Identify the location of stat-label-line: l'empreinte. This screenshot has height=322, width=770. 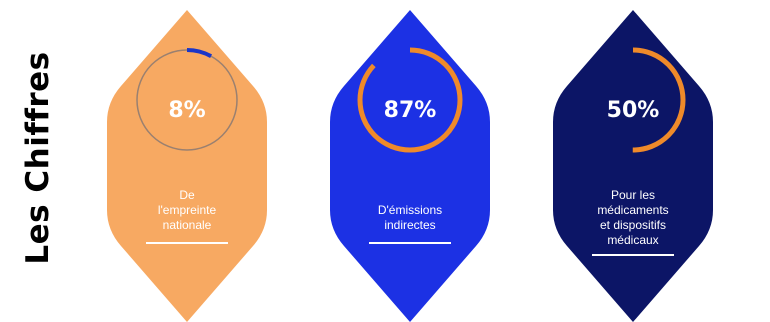
(187, 210).